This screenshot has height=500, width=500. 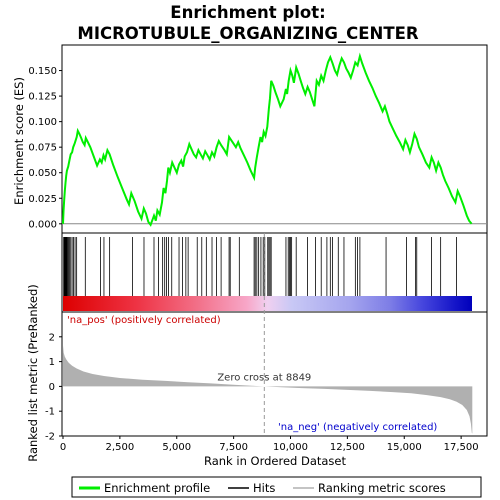 I want to click on x-axis-label: Rank in Ordered Dataset, so click(x=275, y=461).